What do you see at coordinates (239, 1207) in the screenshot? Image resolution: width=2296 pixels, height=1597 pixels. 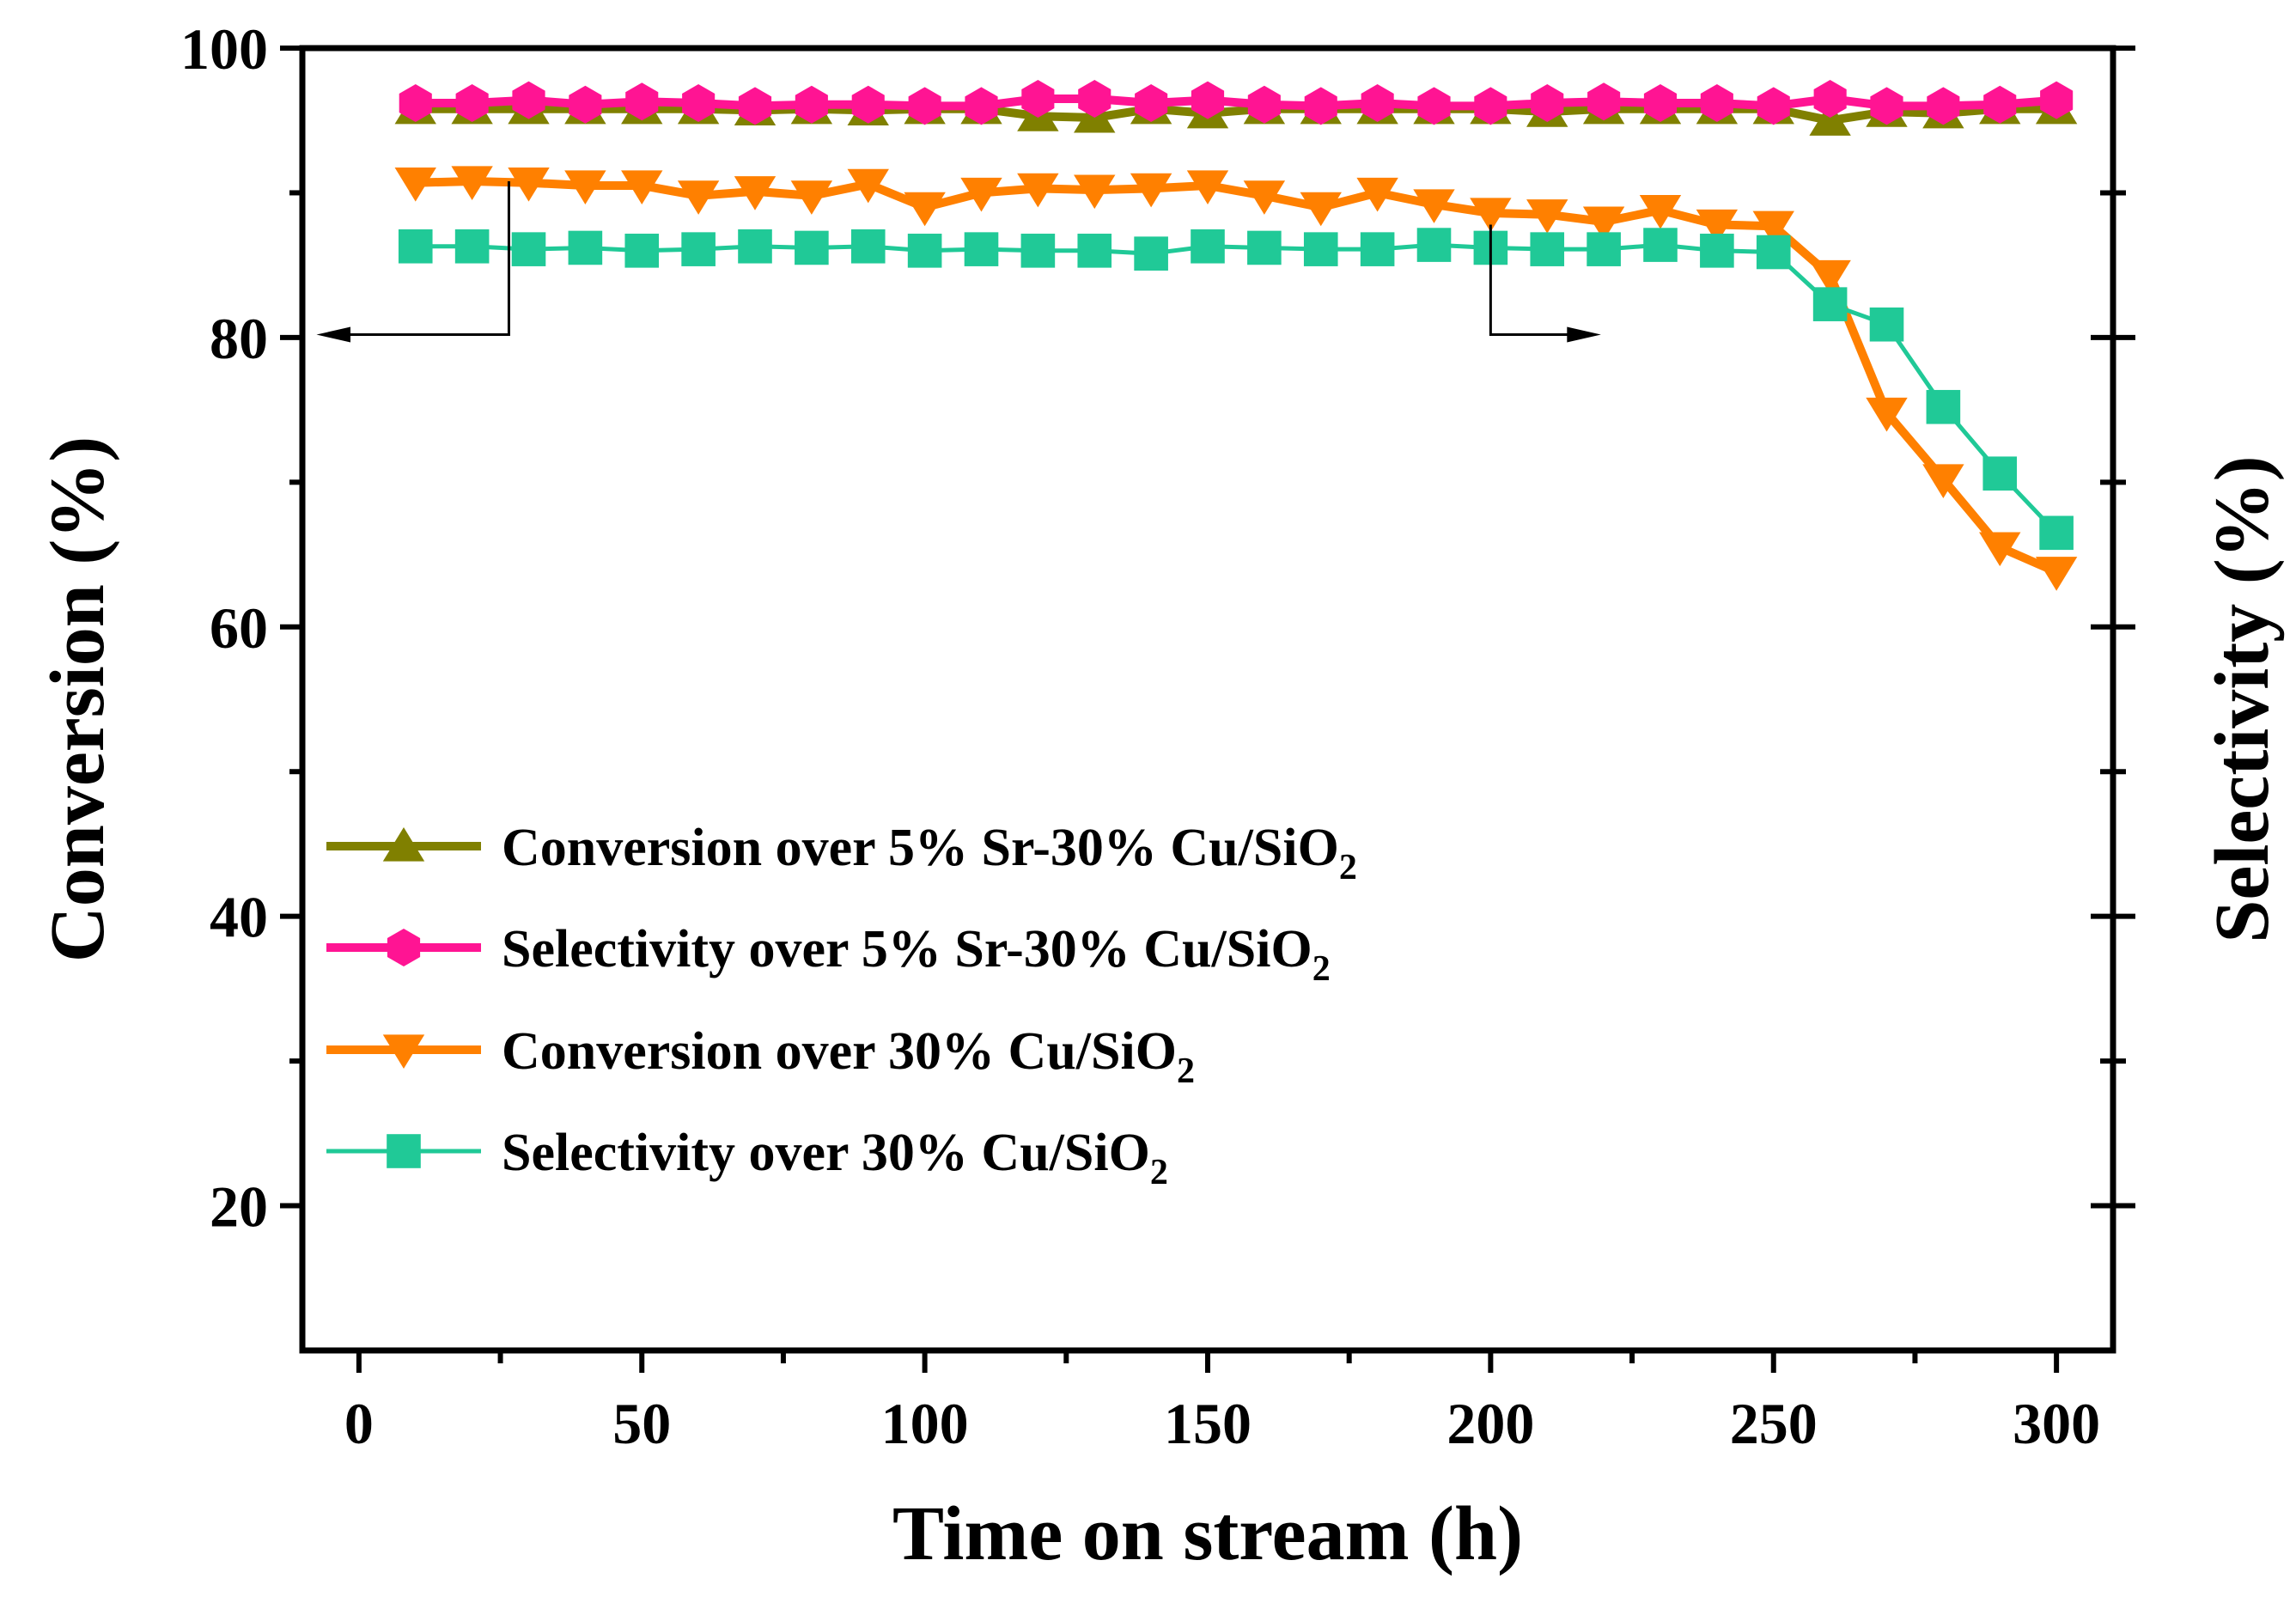 I see `y-tick-label: 20` at bounding box center [239, 1207].